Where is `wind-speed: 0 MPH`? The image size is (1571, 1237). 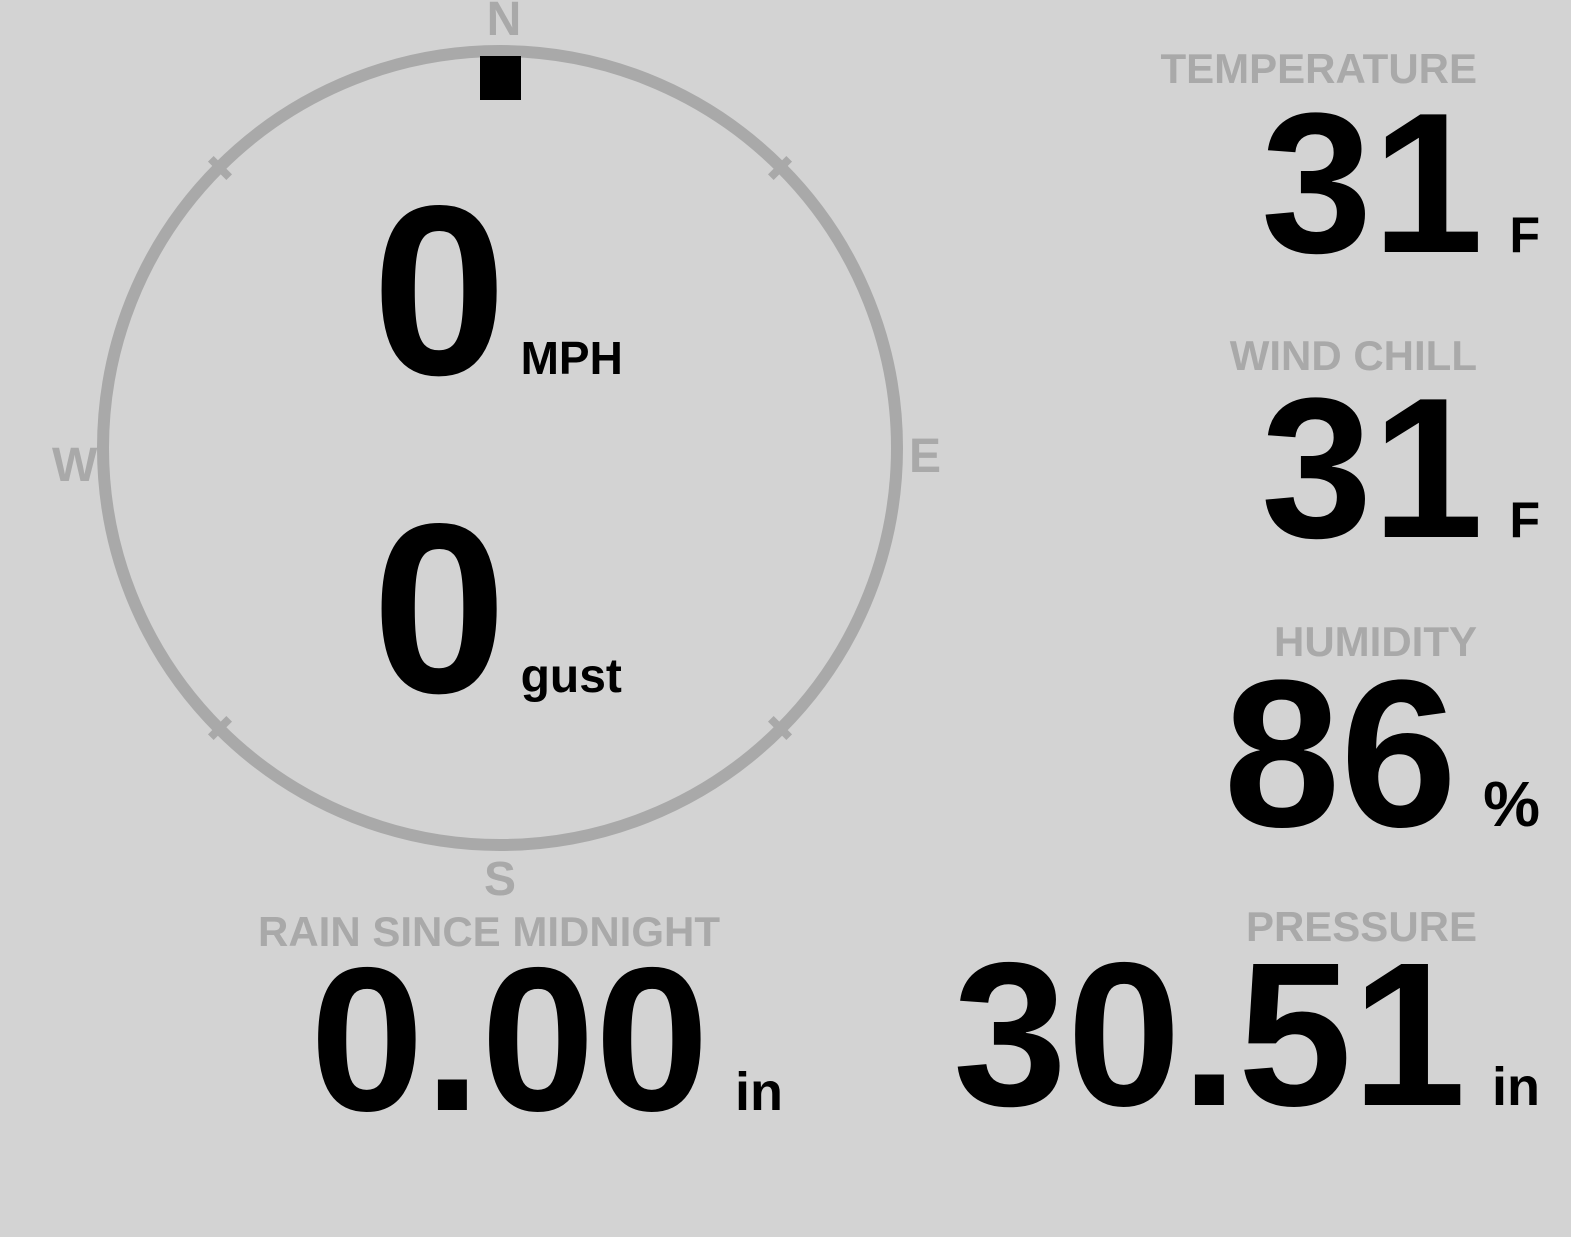 wind-speed: 0 MPH is located at coordinates (497, 291).